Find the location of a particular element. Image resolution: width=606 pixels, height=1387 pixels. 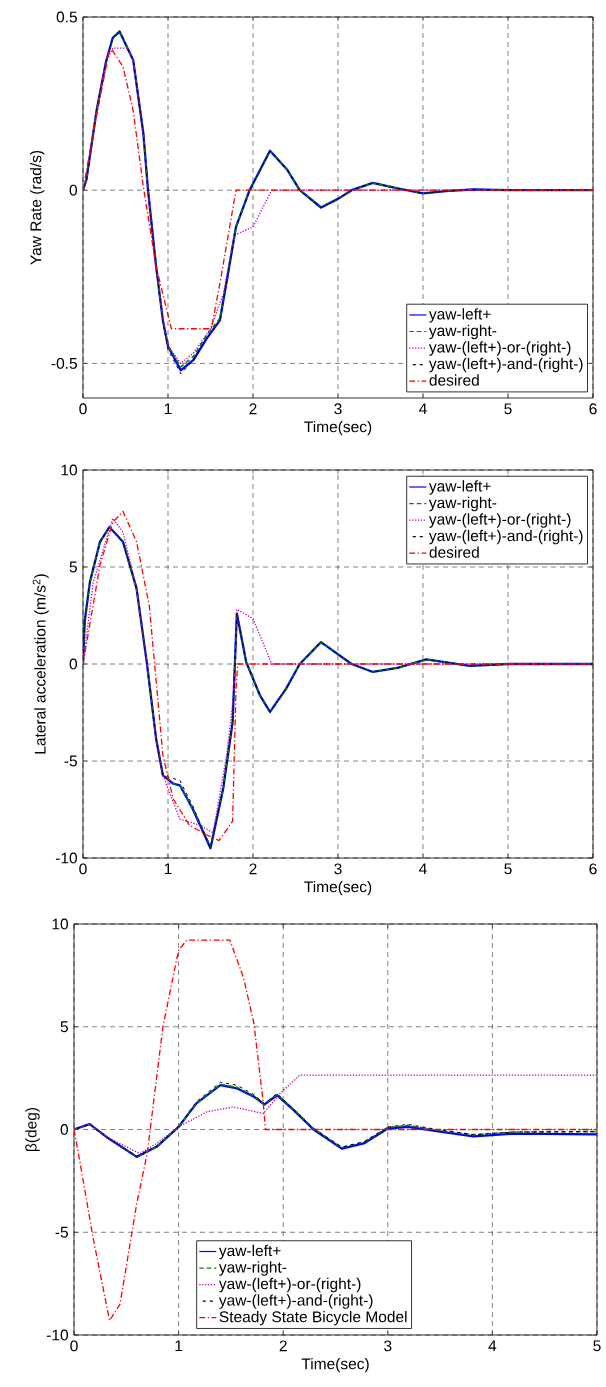

legend-label: Steady State Bicycle Model is located at coordinates (313, 1318).